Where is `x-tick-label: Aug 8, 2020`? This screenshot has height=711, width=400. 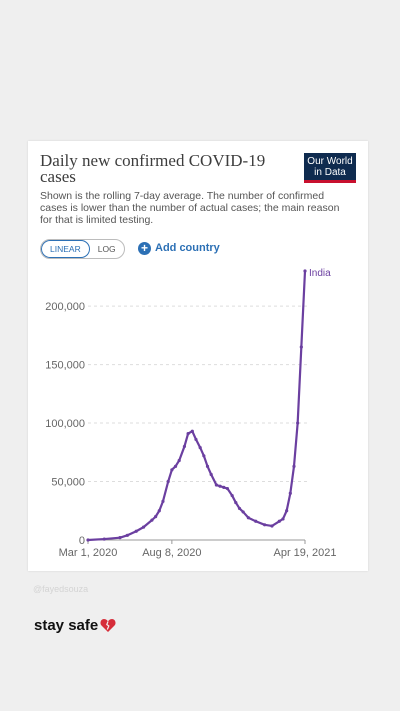 x-tick-label: Aug 8, 2020 is located at coordinates (171, 553).